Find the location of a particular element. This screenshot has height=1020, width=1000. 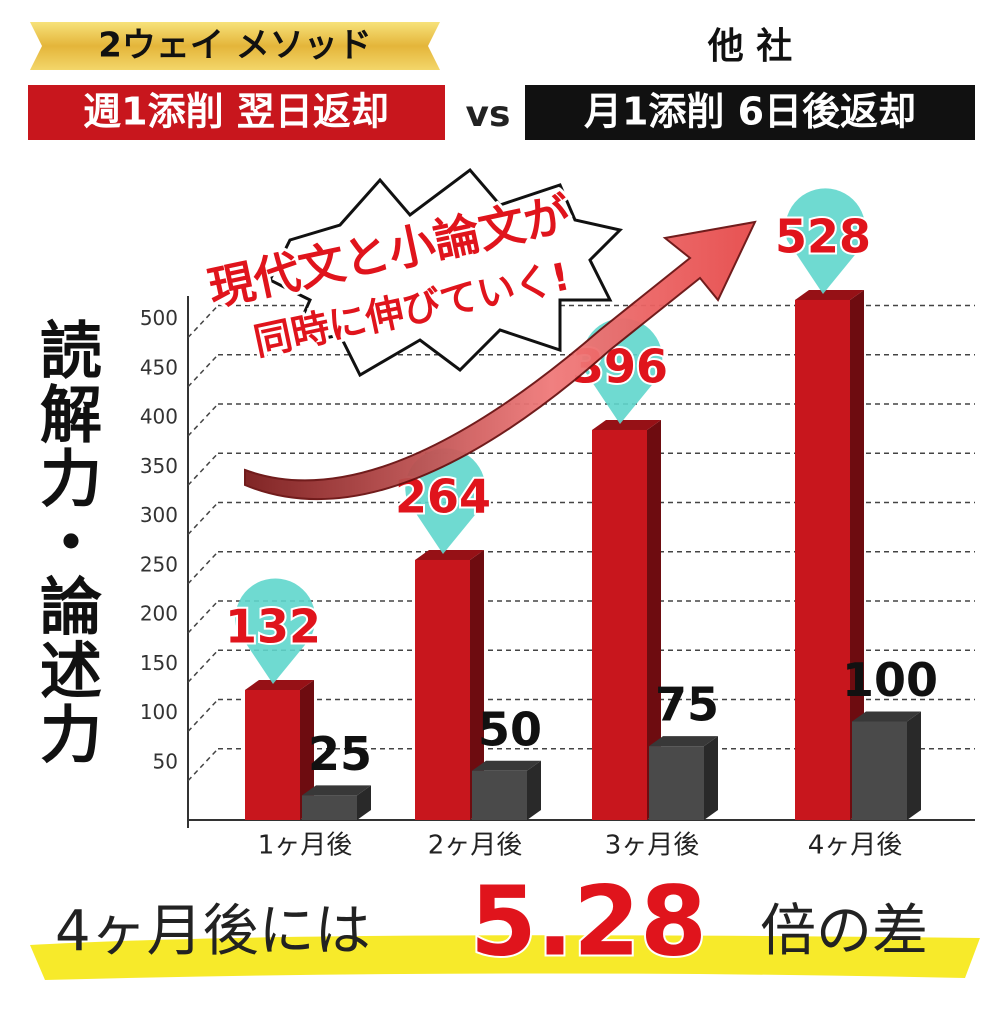

burst is located at coordinates (445, 272).